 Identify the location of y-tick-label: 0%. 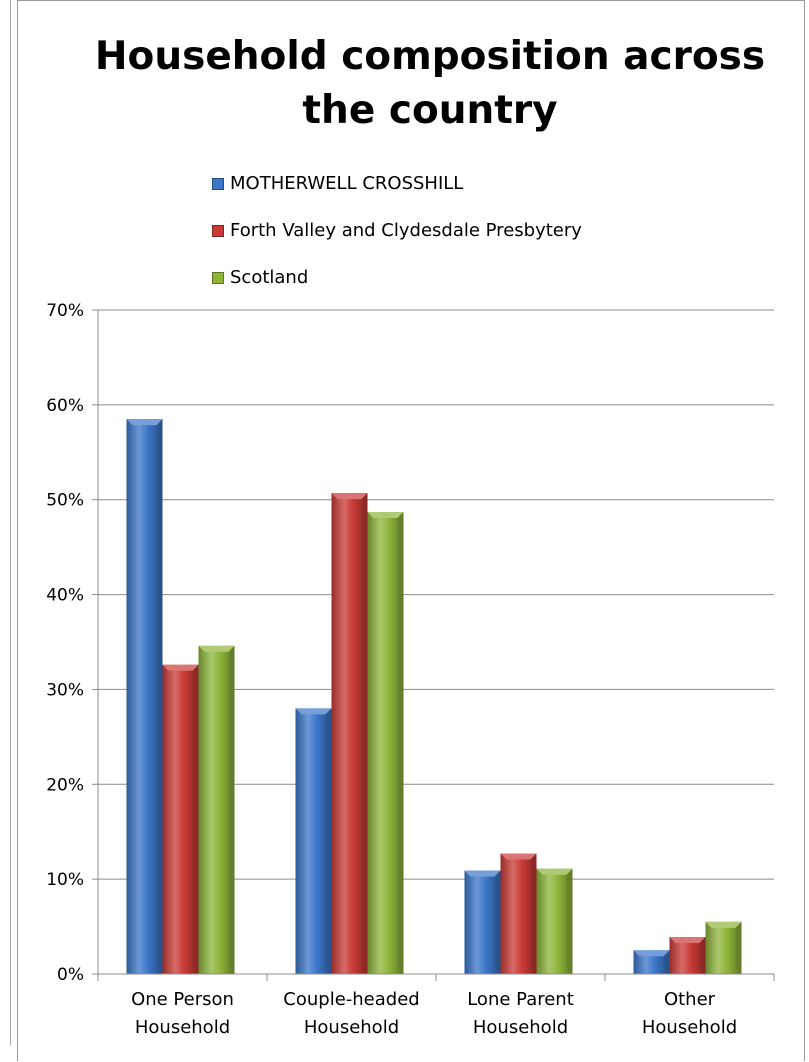
(70, 975).